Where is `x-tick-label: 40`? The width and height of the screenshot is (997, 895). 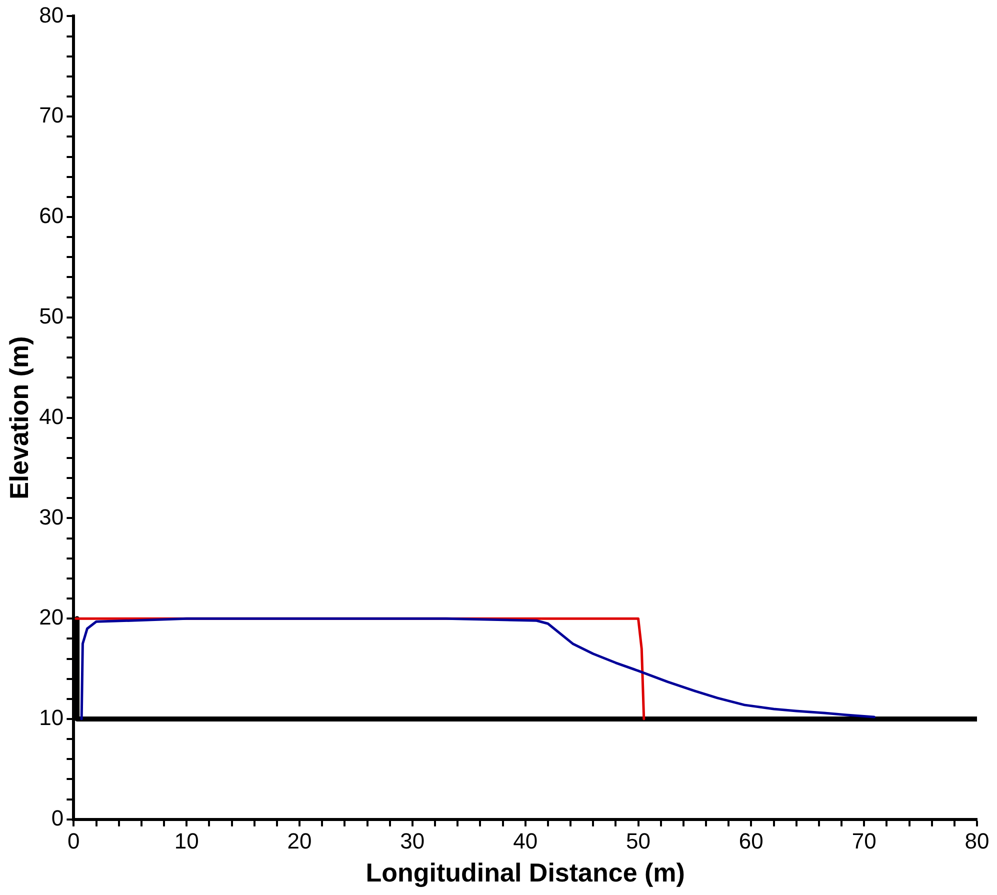 x-tick-label: 40 is located at coordinates (525, 841).